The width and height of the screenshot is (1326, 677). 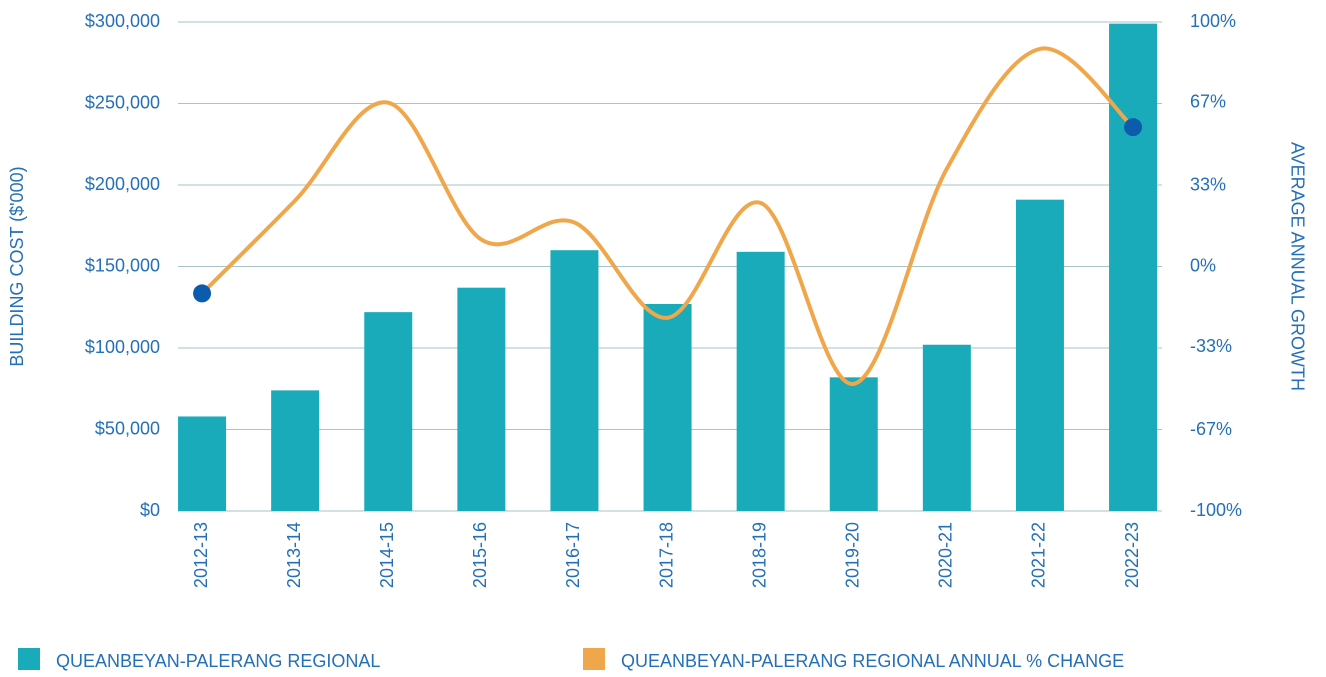 What do you see at coordinates (759, 555) in the screenshot?
I see `x-tick-label: 2018-19` at bounding box center [759, 555].